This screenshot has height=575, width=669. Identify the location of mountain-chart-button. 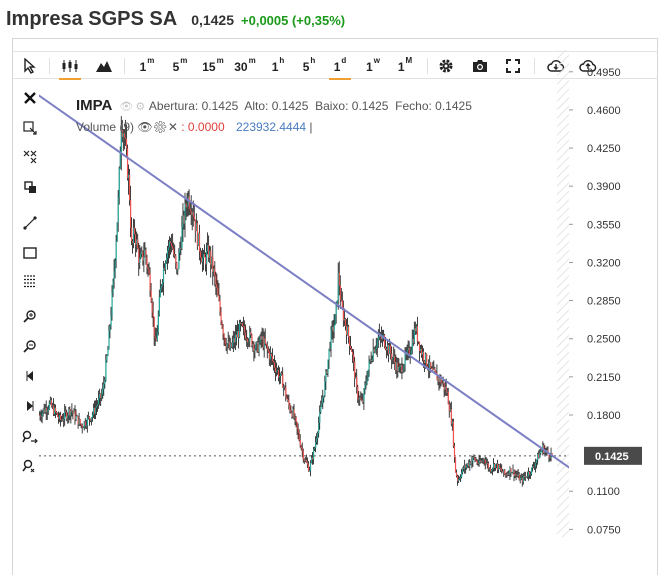
(104, 66).